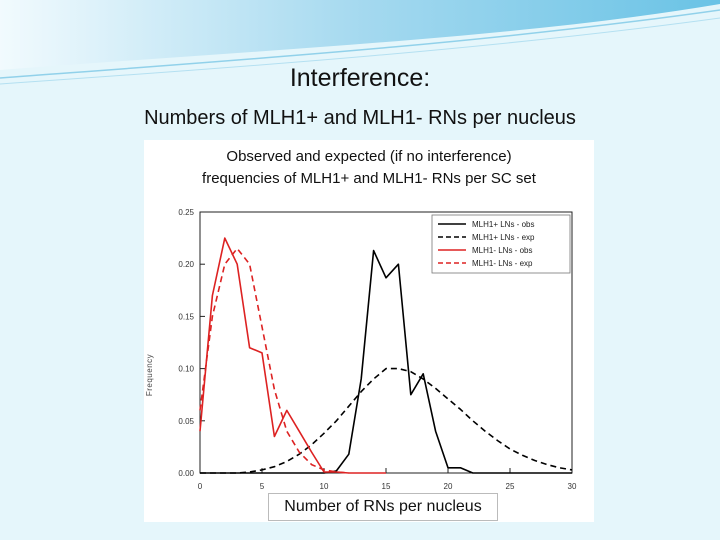 The height and width of the screenshot is (540, 720). I want to click on legend-label-0: MLH1+ LNs - obs, so click(503, 224).